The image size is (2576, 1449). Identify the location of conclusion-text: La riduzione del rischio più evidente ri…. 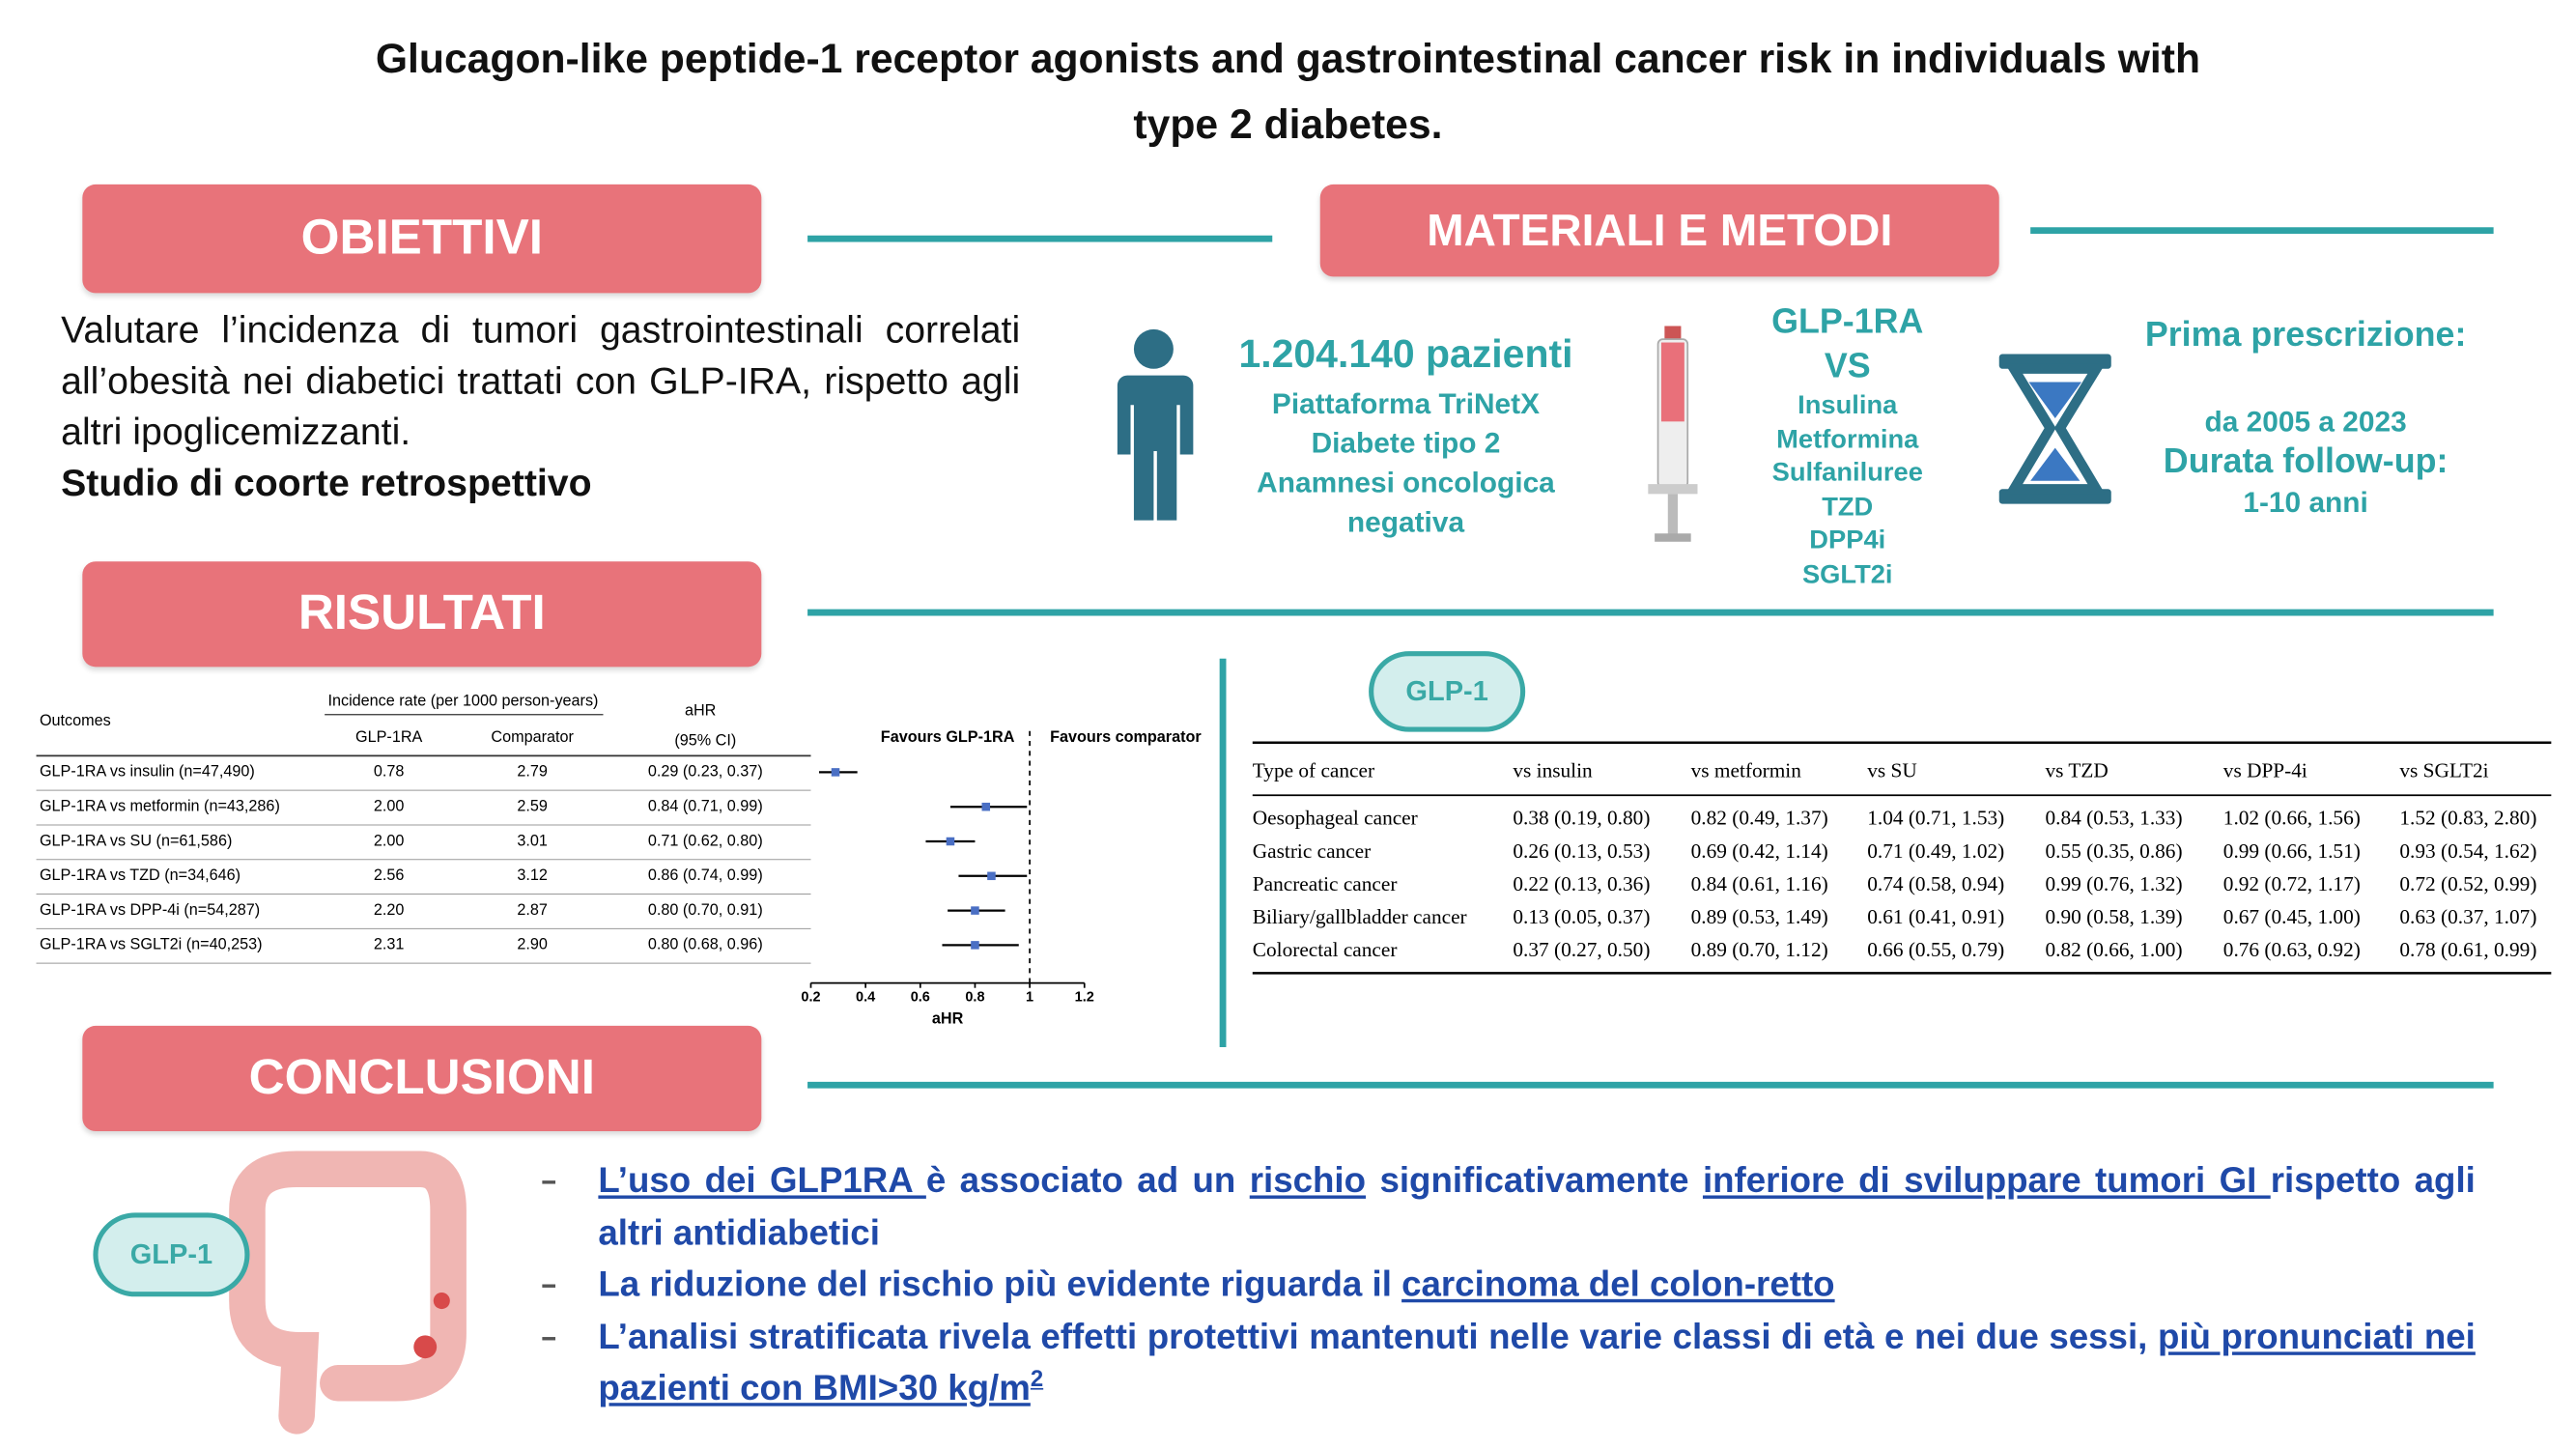
(1000, 1284).